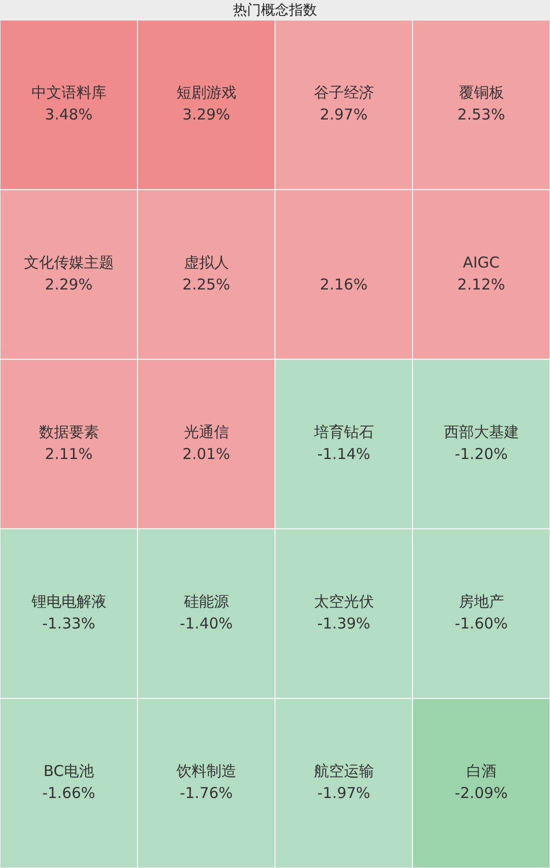  What do you see at coordinates (206, 284) in the screenshot?
I see `data-label: 2.25%` at bounding box center [206, 284].